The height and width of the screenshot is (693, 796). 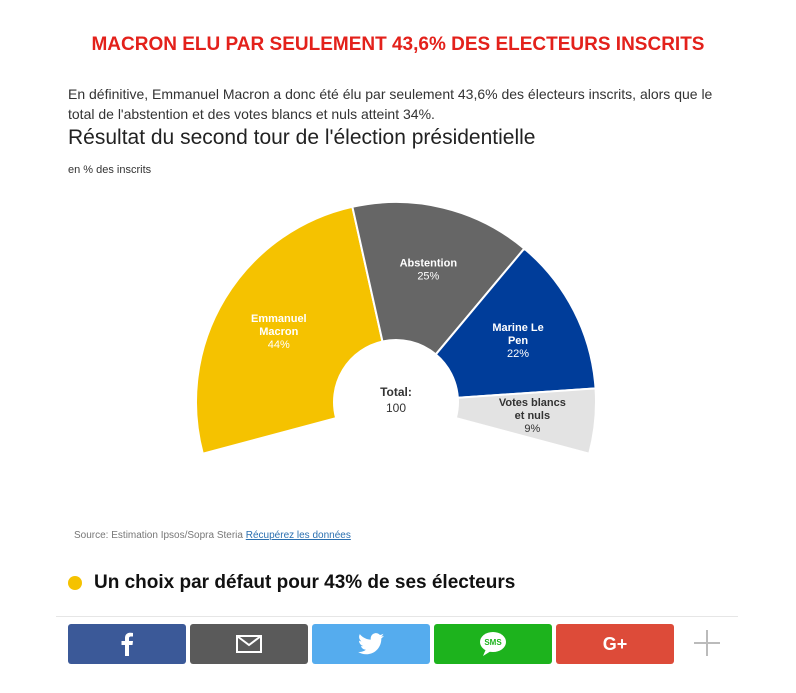 What do you see at coordinates (397, 616) in the screenshot?
I see `divider` at bounding box center [397, 616].